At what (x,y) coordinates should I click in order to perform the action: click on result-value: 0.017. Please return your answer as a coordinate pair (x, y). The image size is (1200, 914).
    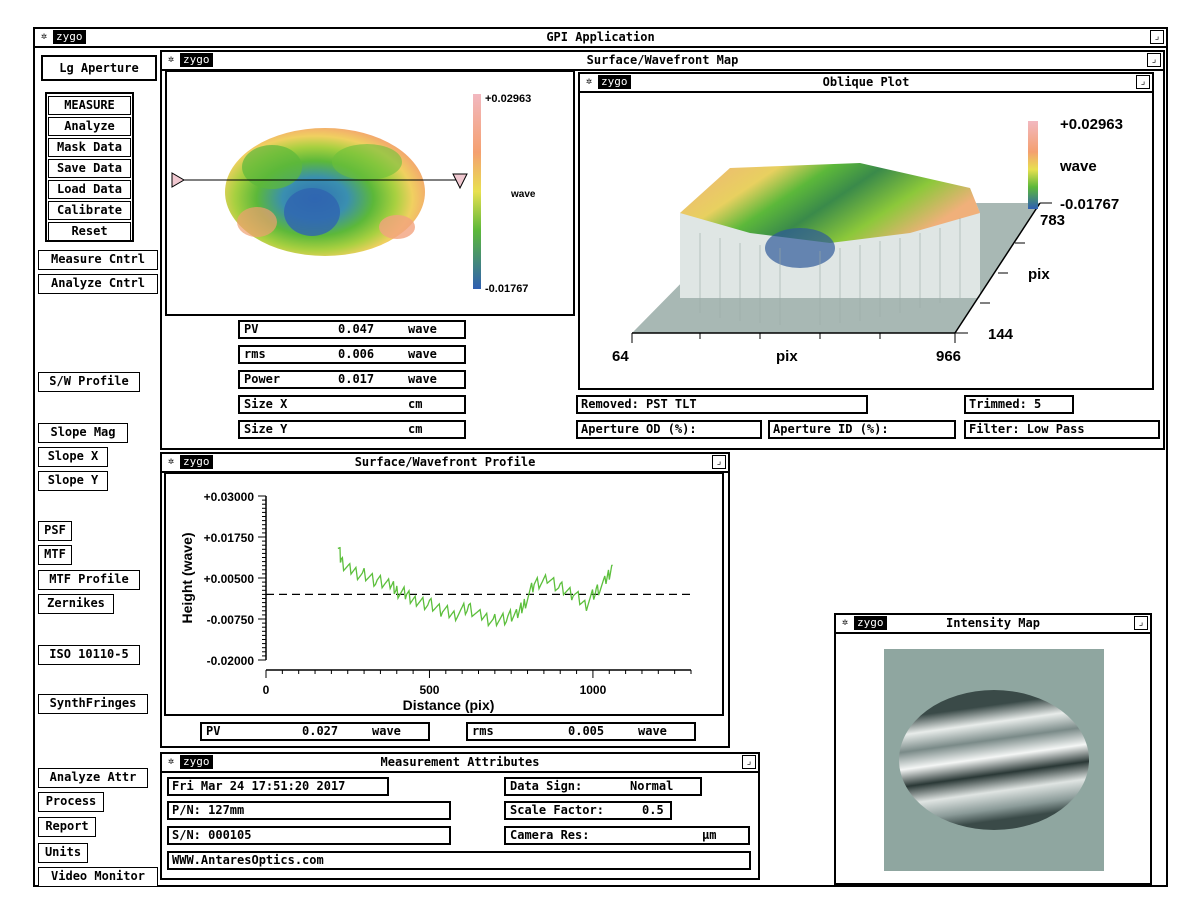
    Looking at the image, I should click on (356, 379).